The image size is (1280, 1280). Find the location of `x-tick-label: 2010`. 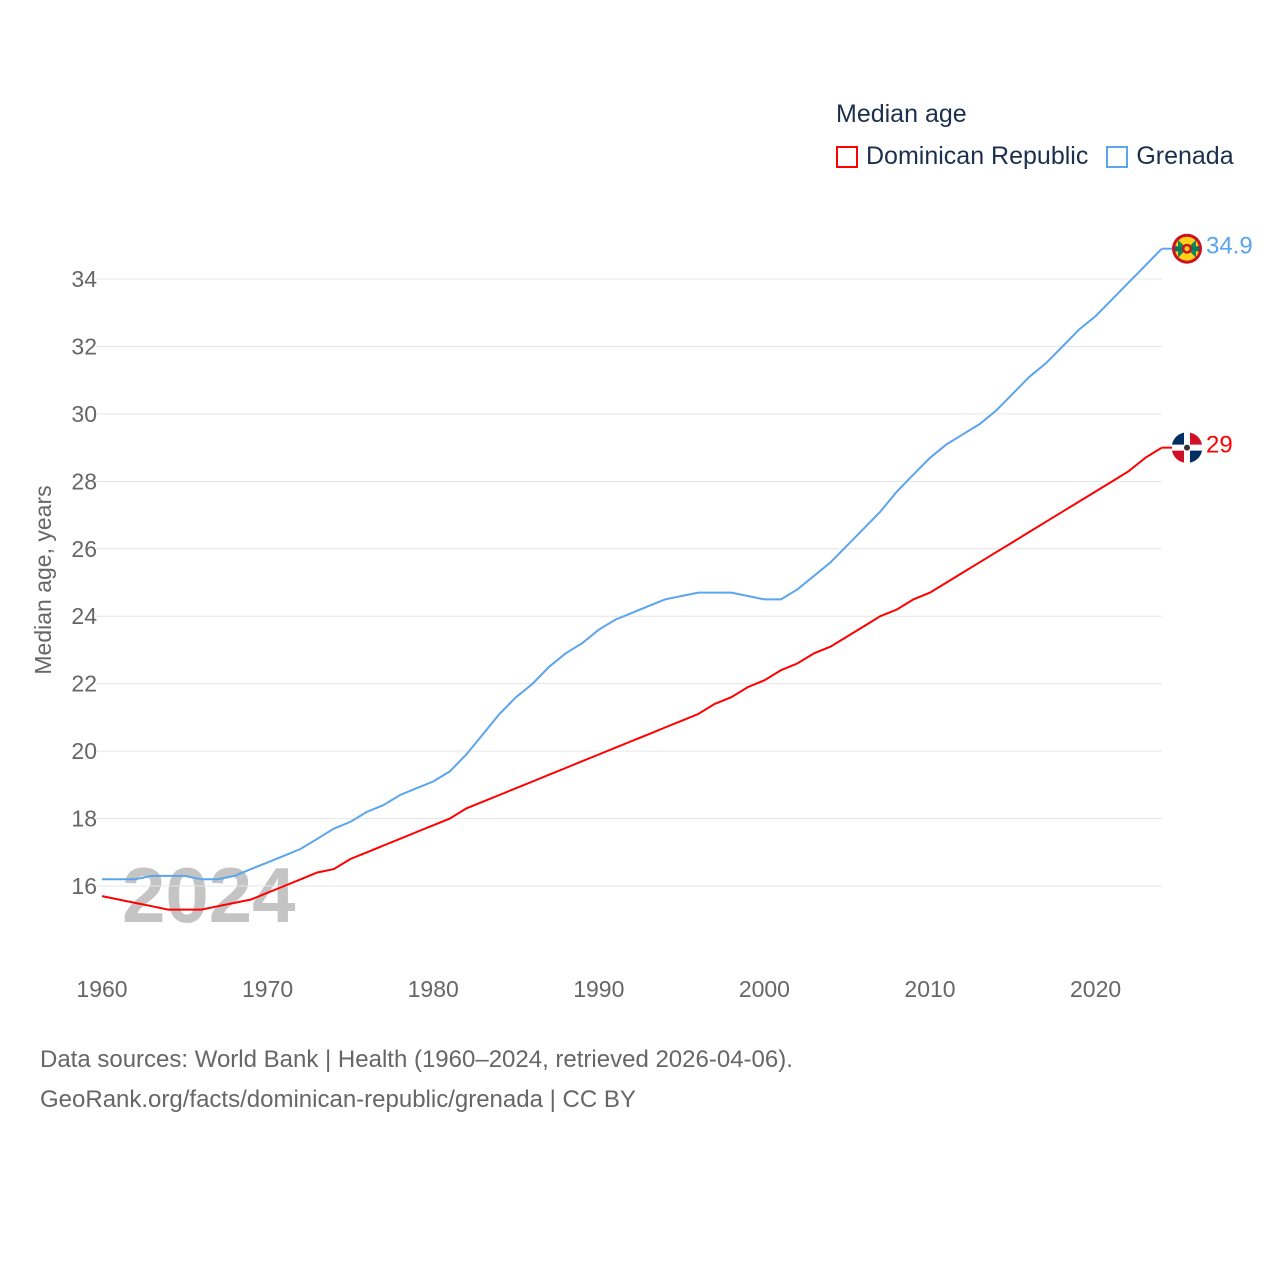

x-tick-label: 2010 is located at coordinates (929, 989).